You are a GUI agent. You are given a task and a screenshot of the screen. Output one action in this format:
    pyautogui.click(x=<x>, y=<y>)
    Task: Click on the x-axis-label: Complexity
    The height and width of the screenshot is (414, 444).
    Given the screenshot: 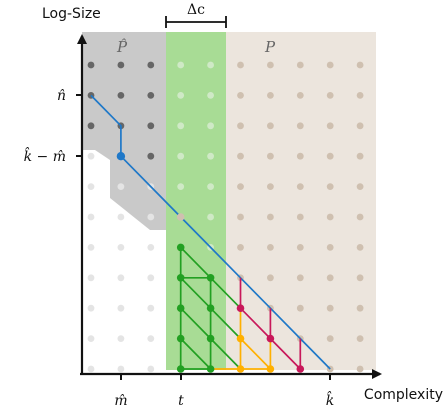 What is the action you would take?
    pyautogui.click(x=403, y=395)
    